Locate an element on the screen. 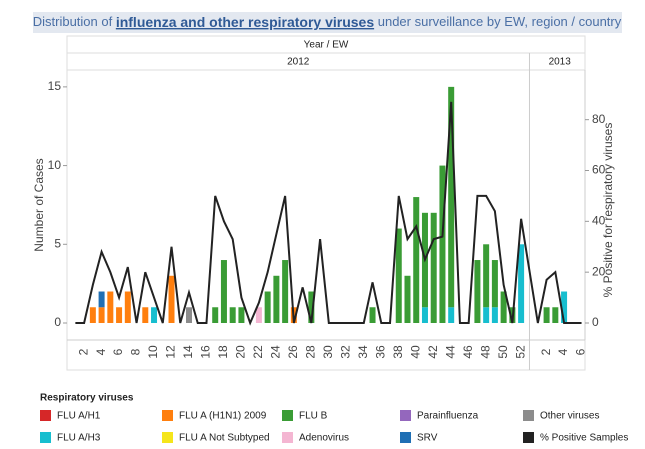 This screenshot has width=645, height=449. x-tick-label: 28 is located at coordinates (311, 352).